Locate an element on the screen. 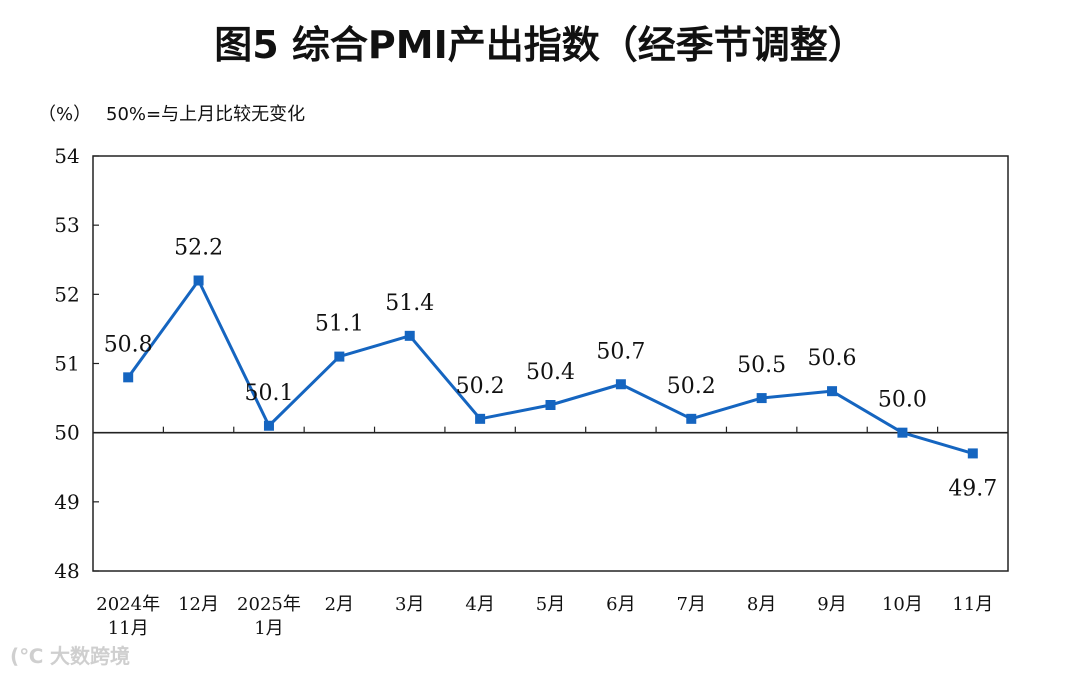 The height and width of the screenshot is (675, 1080). data-label: 50.4 is located at coordinates (550, 372).